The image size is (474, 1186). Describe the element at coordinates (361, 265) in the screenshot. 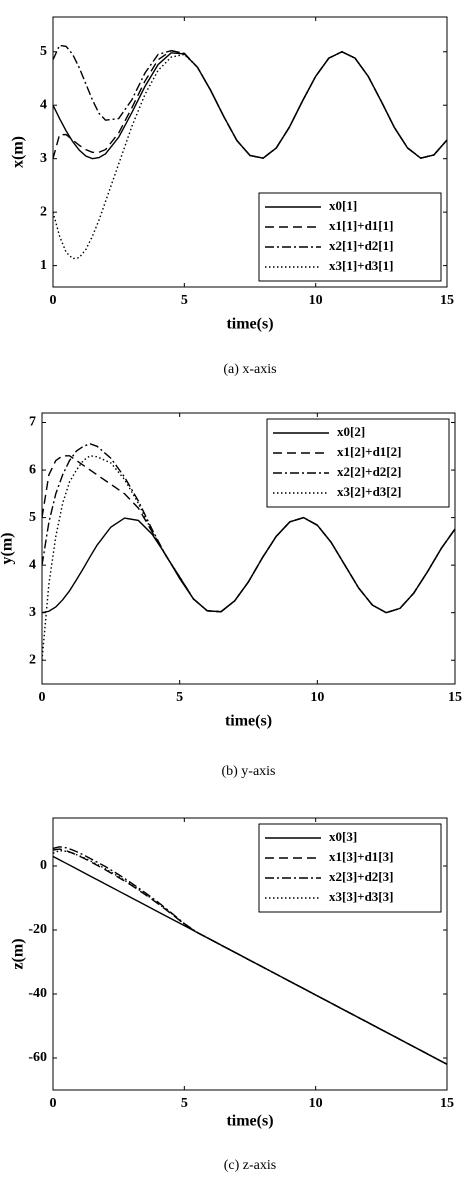

I see `legend-label: x3[1]+d3[1]` at that location.